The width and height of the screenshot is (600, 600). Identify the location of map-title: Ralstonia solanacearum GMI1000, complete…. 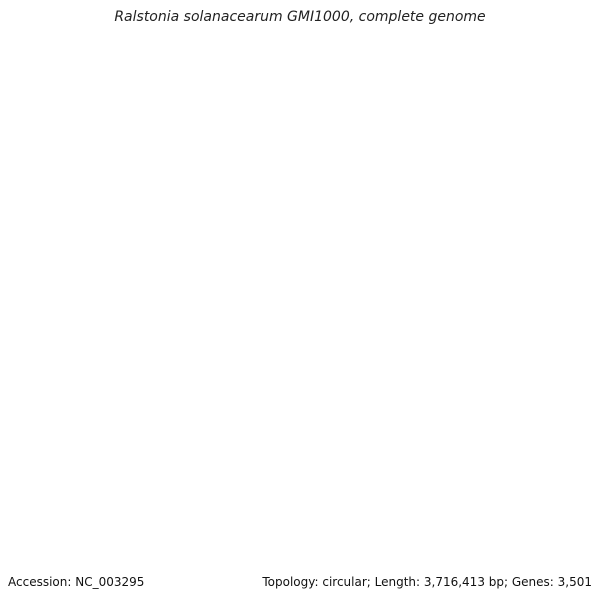
(300, 17).